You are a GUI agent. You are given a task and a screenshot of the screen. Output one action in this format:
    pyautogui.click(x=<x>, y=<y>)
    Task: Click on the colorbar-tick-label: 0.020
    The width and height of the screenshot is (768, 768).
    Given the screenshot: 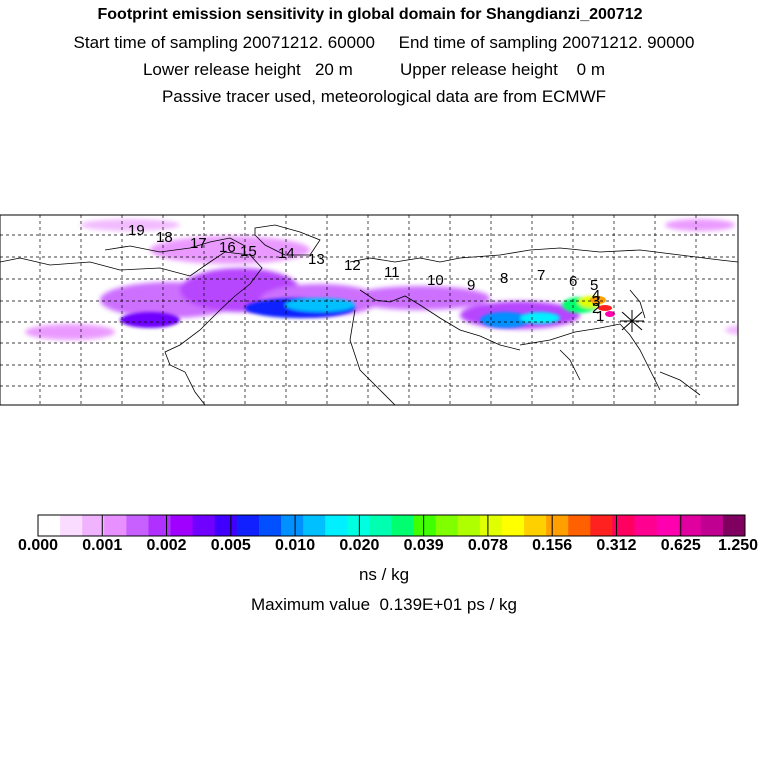 What is the action you would take?
    pyautogui.click(x=359, y=545)
    